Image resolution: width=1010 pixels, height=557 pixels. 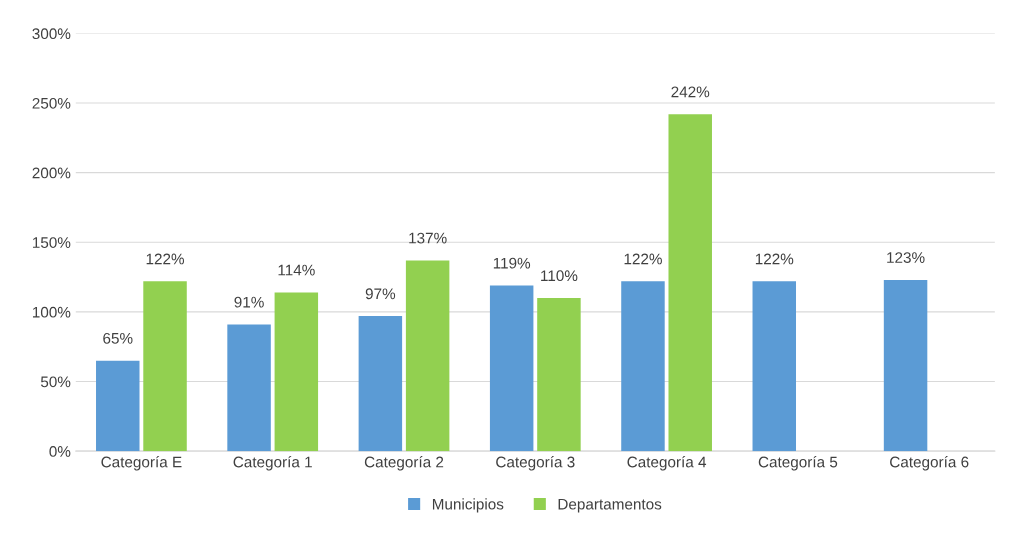 I want to click on data-label: 91%, so click(x=249, y=302).